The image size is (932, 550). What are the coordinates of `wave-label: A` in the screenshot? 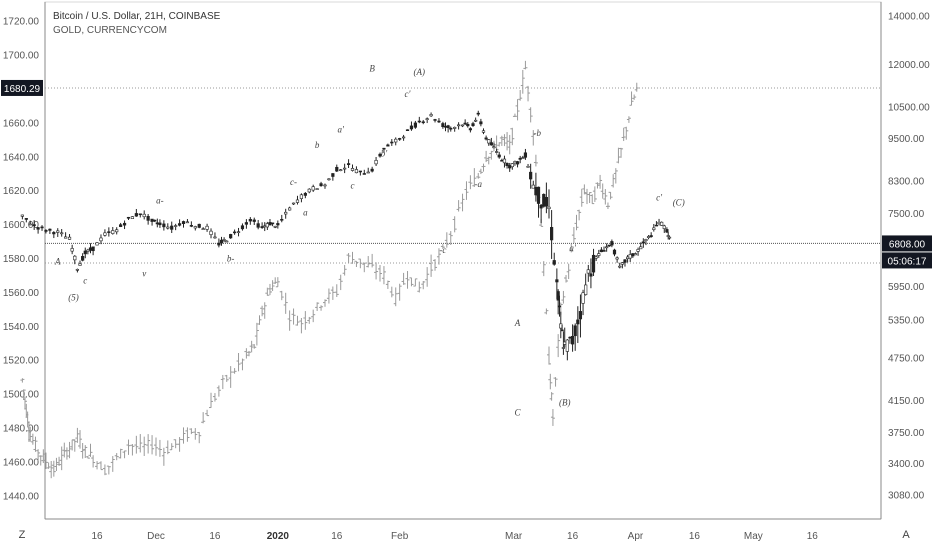 It's located at (517, 323).